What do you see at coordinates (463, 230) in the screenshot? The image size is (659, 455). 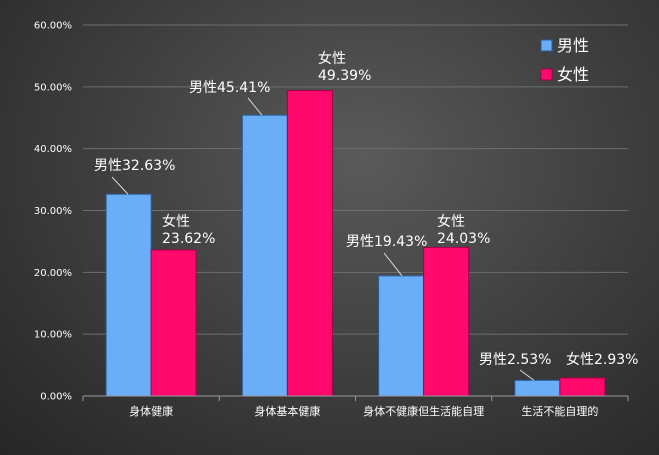 I see `data-label-female: 女性 24.03%` at bounding box center [463, 230].